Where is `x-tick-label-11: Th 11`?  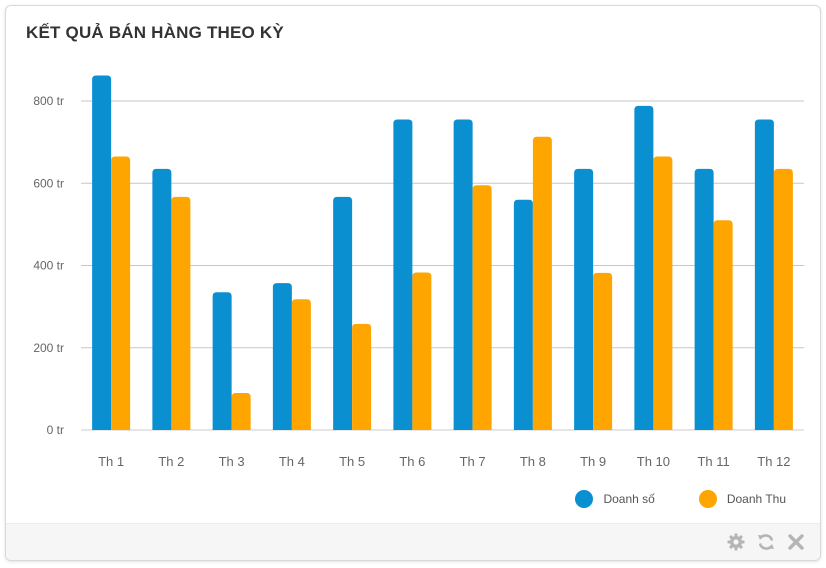 x-tick-label-11: Th 11 is located at coordinates (713, 461).